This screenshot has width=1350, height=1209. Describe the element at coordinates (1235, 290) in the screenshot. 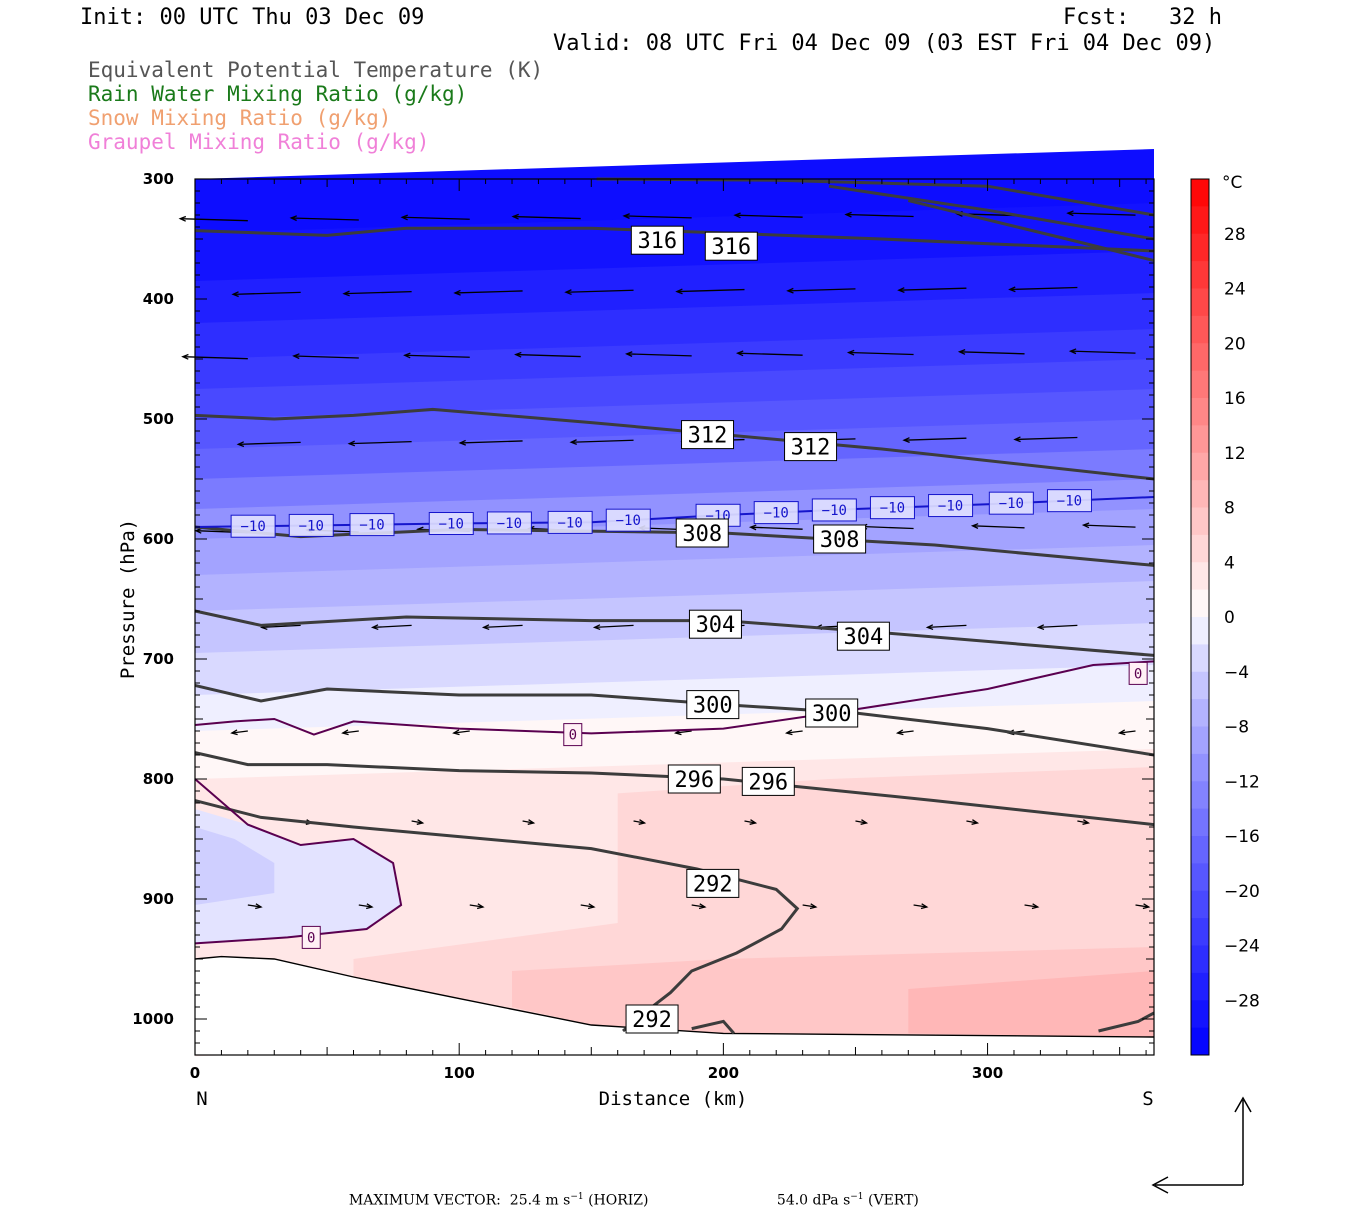

I see `colorbar-label: 24` at that location.